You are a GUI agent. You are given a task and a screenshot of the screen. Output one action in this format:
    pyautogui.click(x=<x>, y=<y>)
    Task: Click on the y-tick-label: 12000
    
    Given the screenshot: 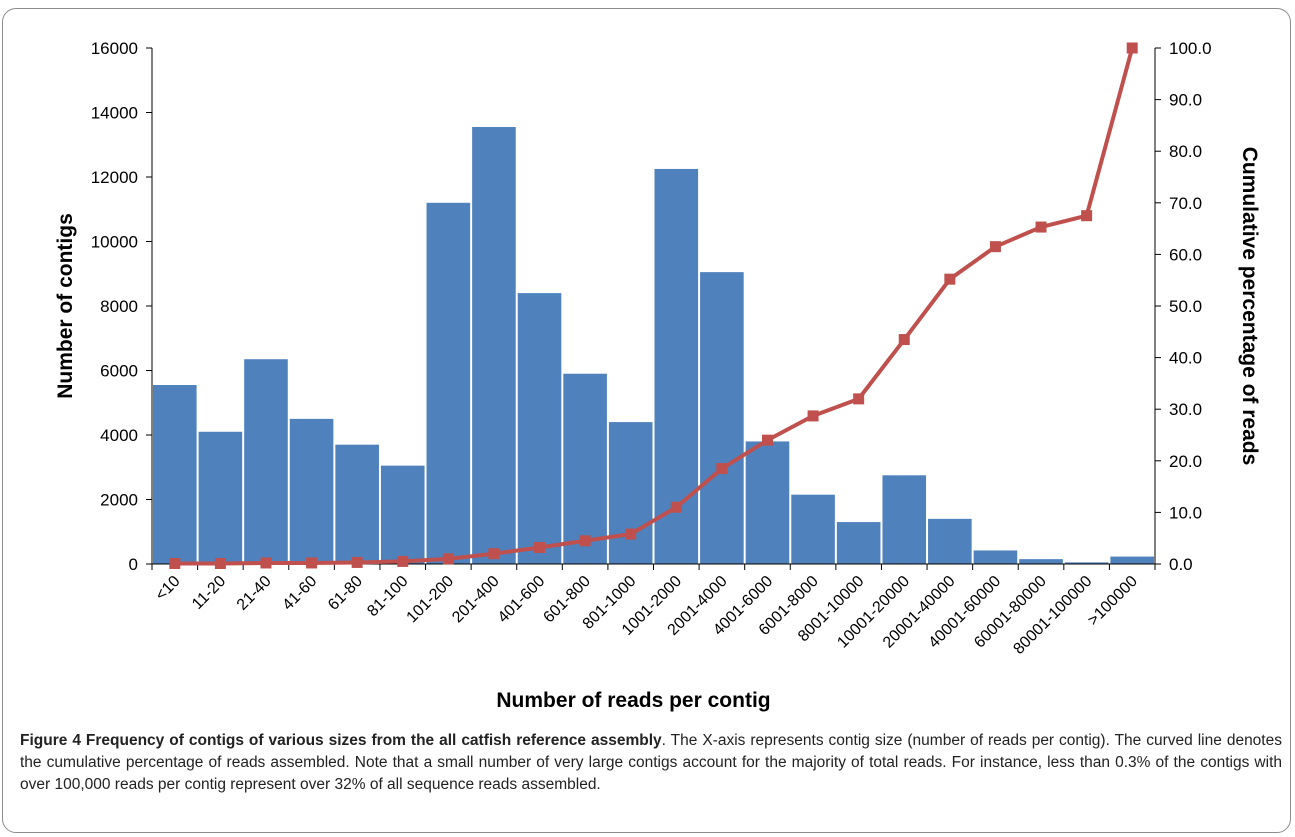 What is the action you would take?
    pyautogui.click(x=114, y=177)
    